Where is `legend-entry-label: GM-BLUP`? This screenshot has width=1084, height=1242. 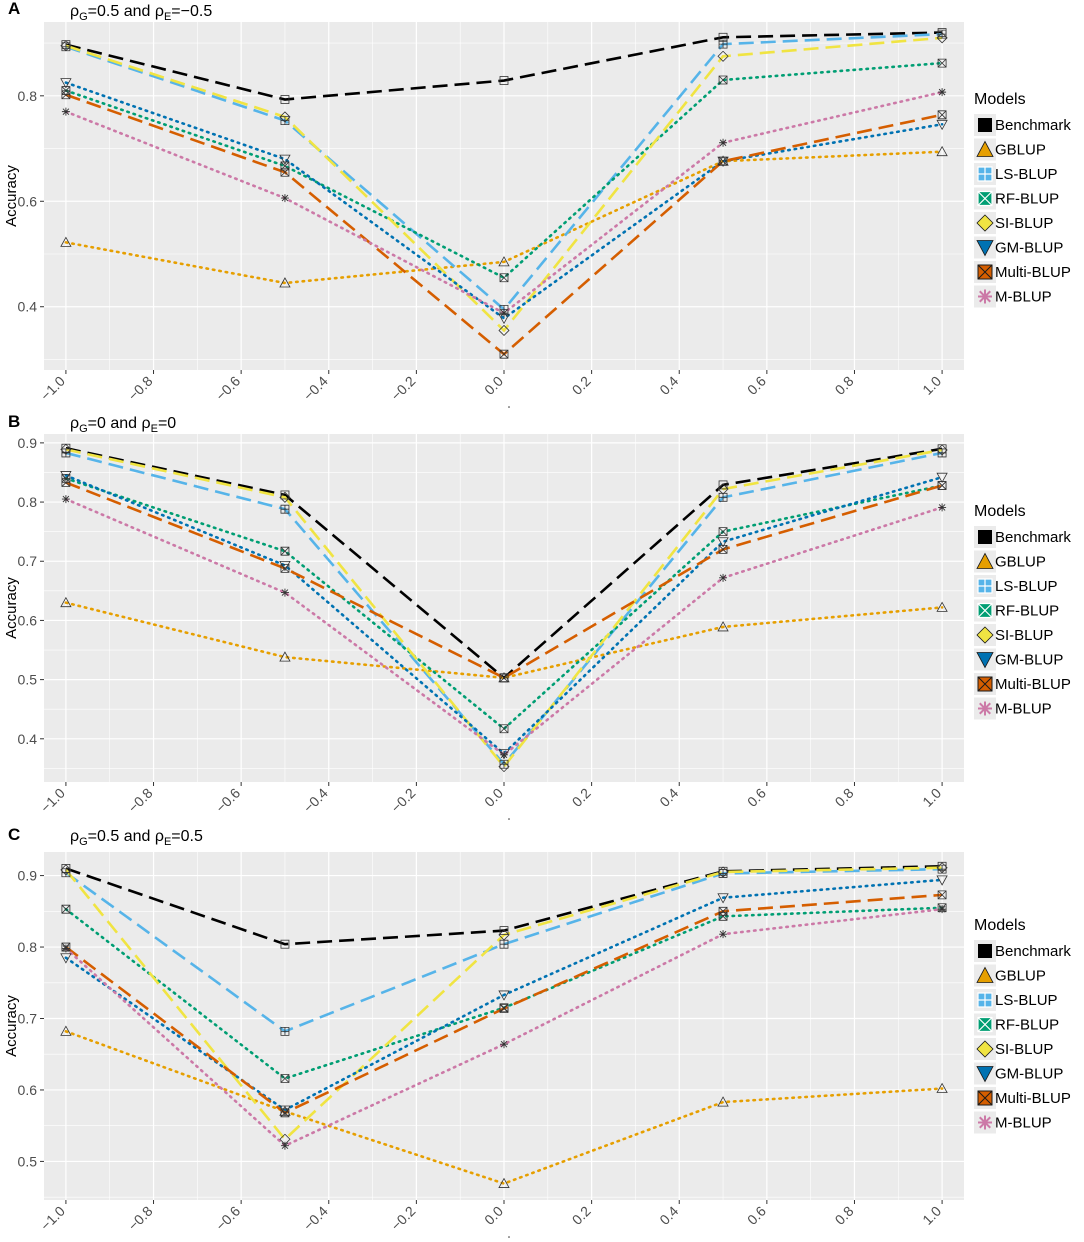 legend-entry-label: GM-BLUP is located at coordinates (1029, 248).